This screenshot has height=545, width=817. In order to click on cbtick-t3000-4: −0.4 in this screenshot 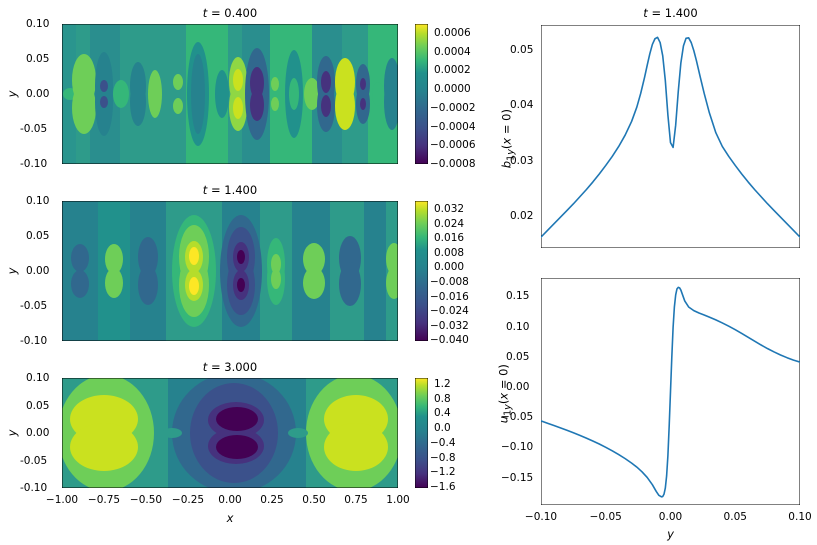, I will do `click(443, 442)`.